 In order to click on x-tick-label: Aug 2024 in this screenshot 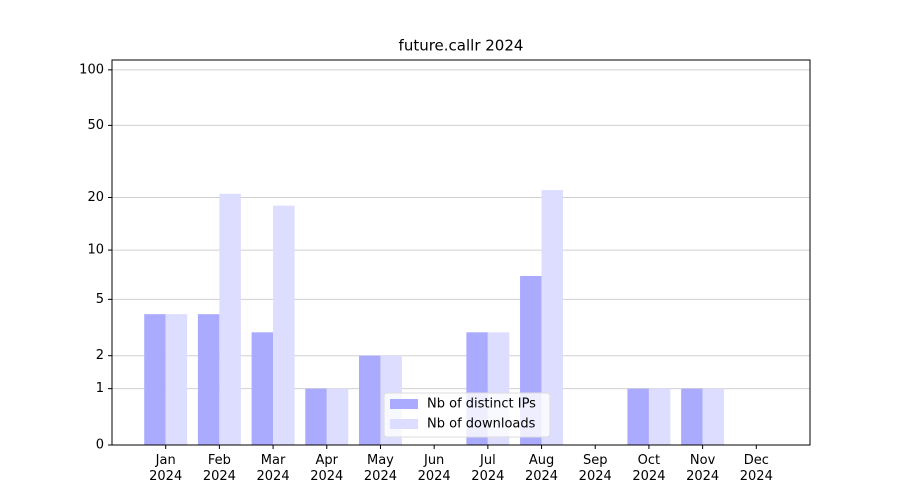, I will do `click(541, 468)`.